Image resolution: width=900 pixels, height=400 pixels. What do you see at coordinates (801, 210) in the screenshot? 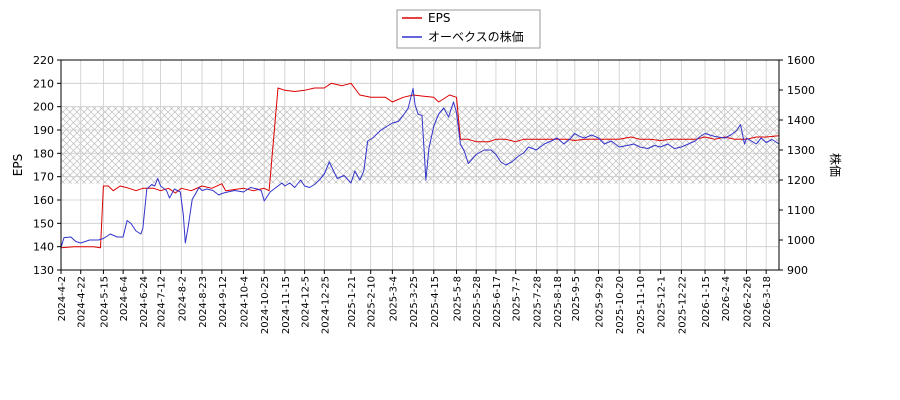
I see `right-tick-label: 1100` at bounding box center [801, 210].